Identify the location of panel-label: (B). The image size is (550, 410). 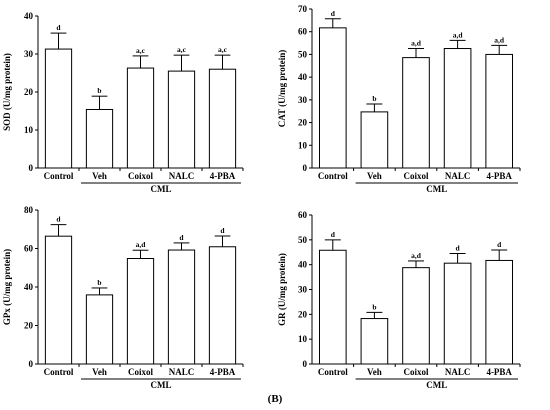
(275, 399).